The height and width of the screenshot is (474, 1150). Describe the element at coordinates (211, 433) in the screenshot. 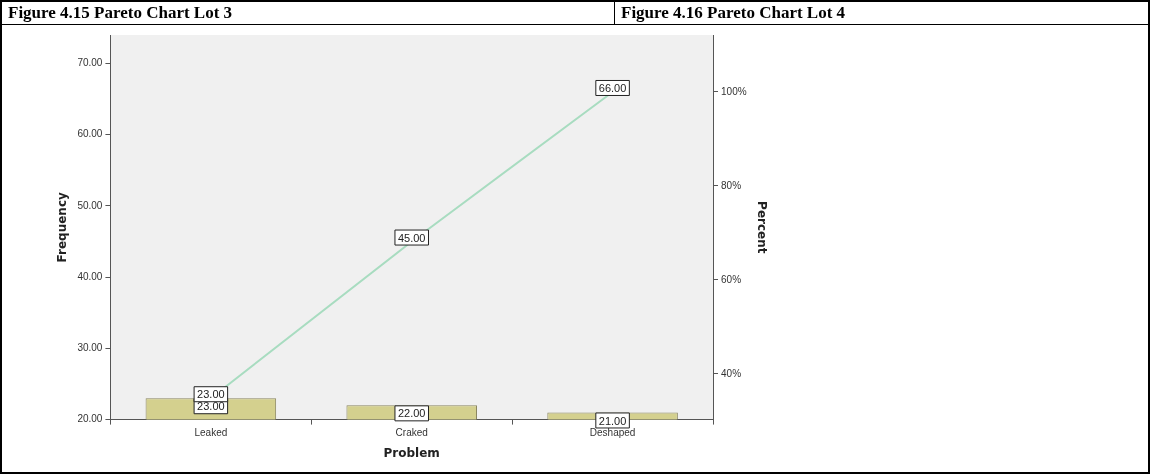

I see `x-tick-label: Leaked` at that location.